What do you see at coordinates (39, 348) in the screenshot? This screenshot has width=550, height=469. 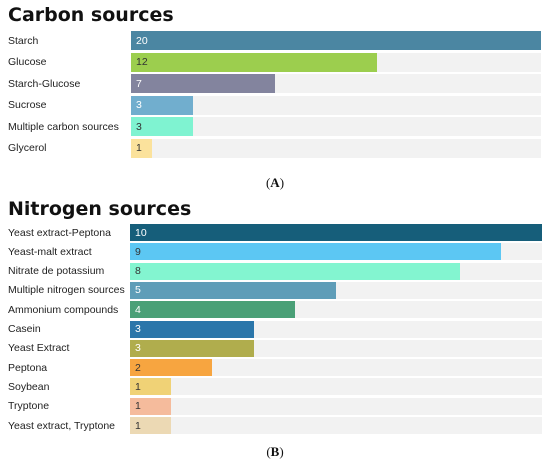 I see `category-label: Yeast Extract` at bounding box center [39, 348].